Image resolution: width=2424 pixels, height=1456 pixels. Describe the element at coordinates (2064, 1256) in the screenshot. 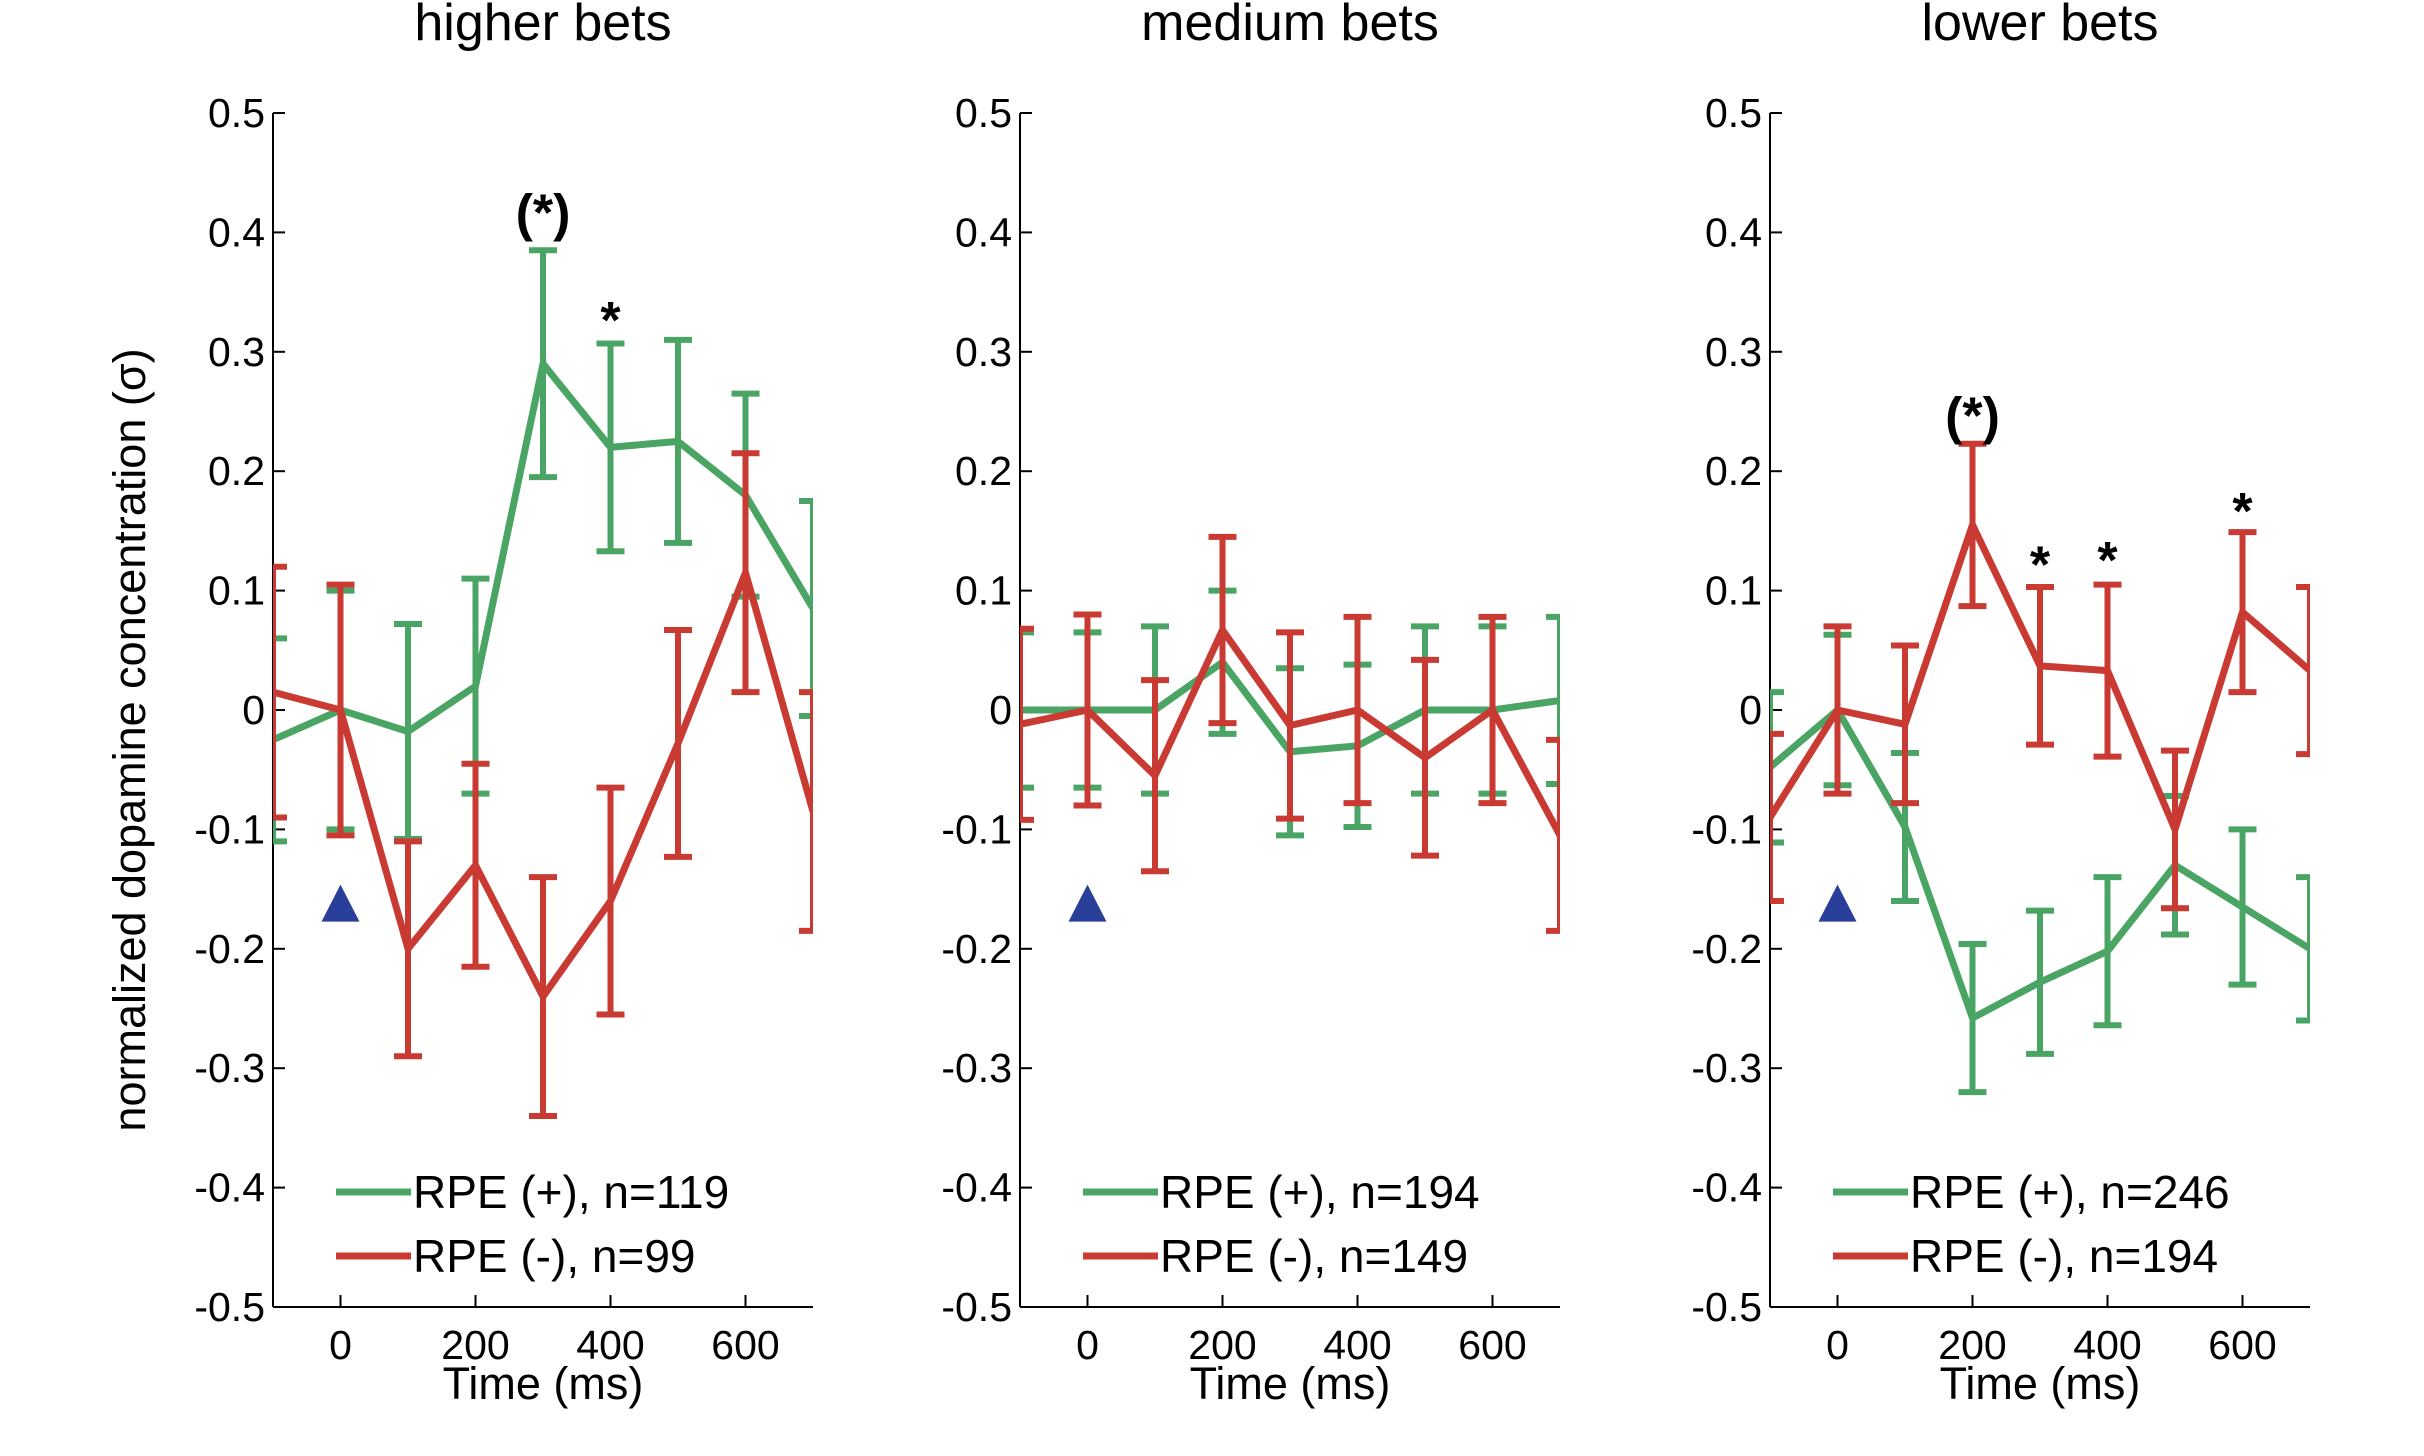

I see `legend-entry: RPE (-), n=194` at that location.